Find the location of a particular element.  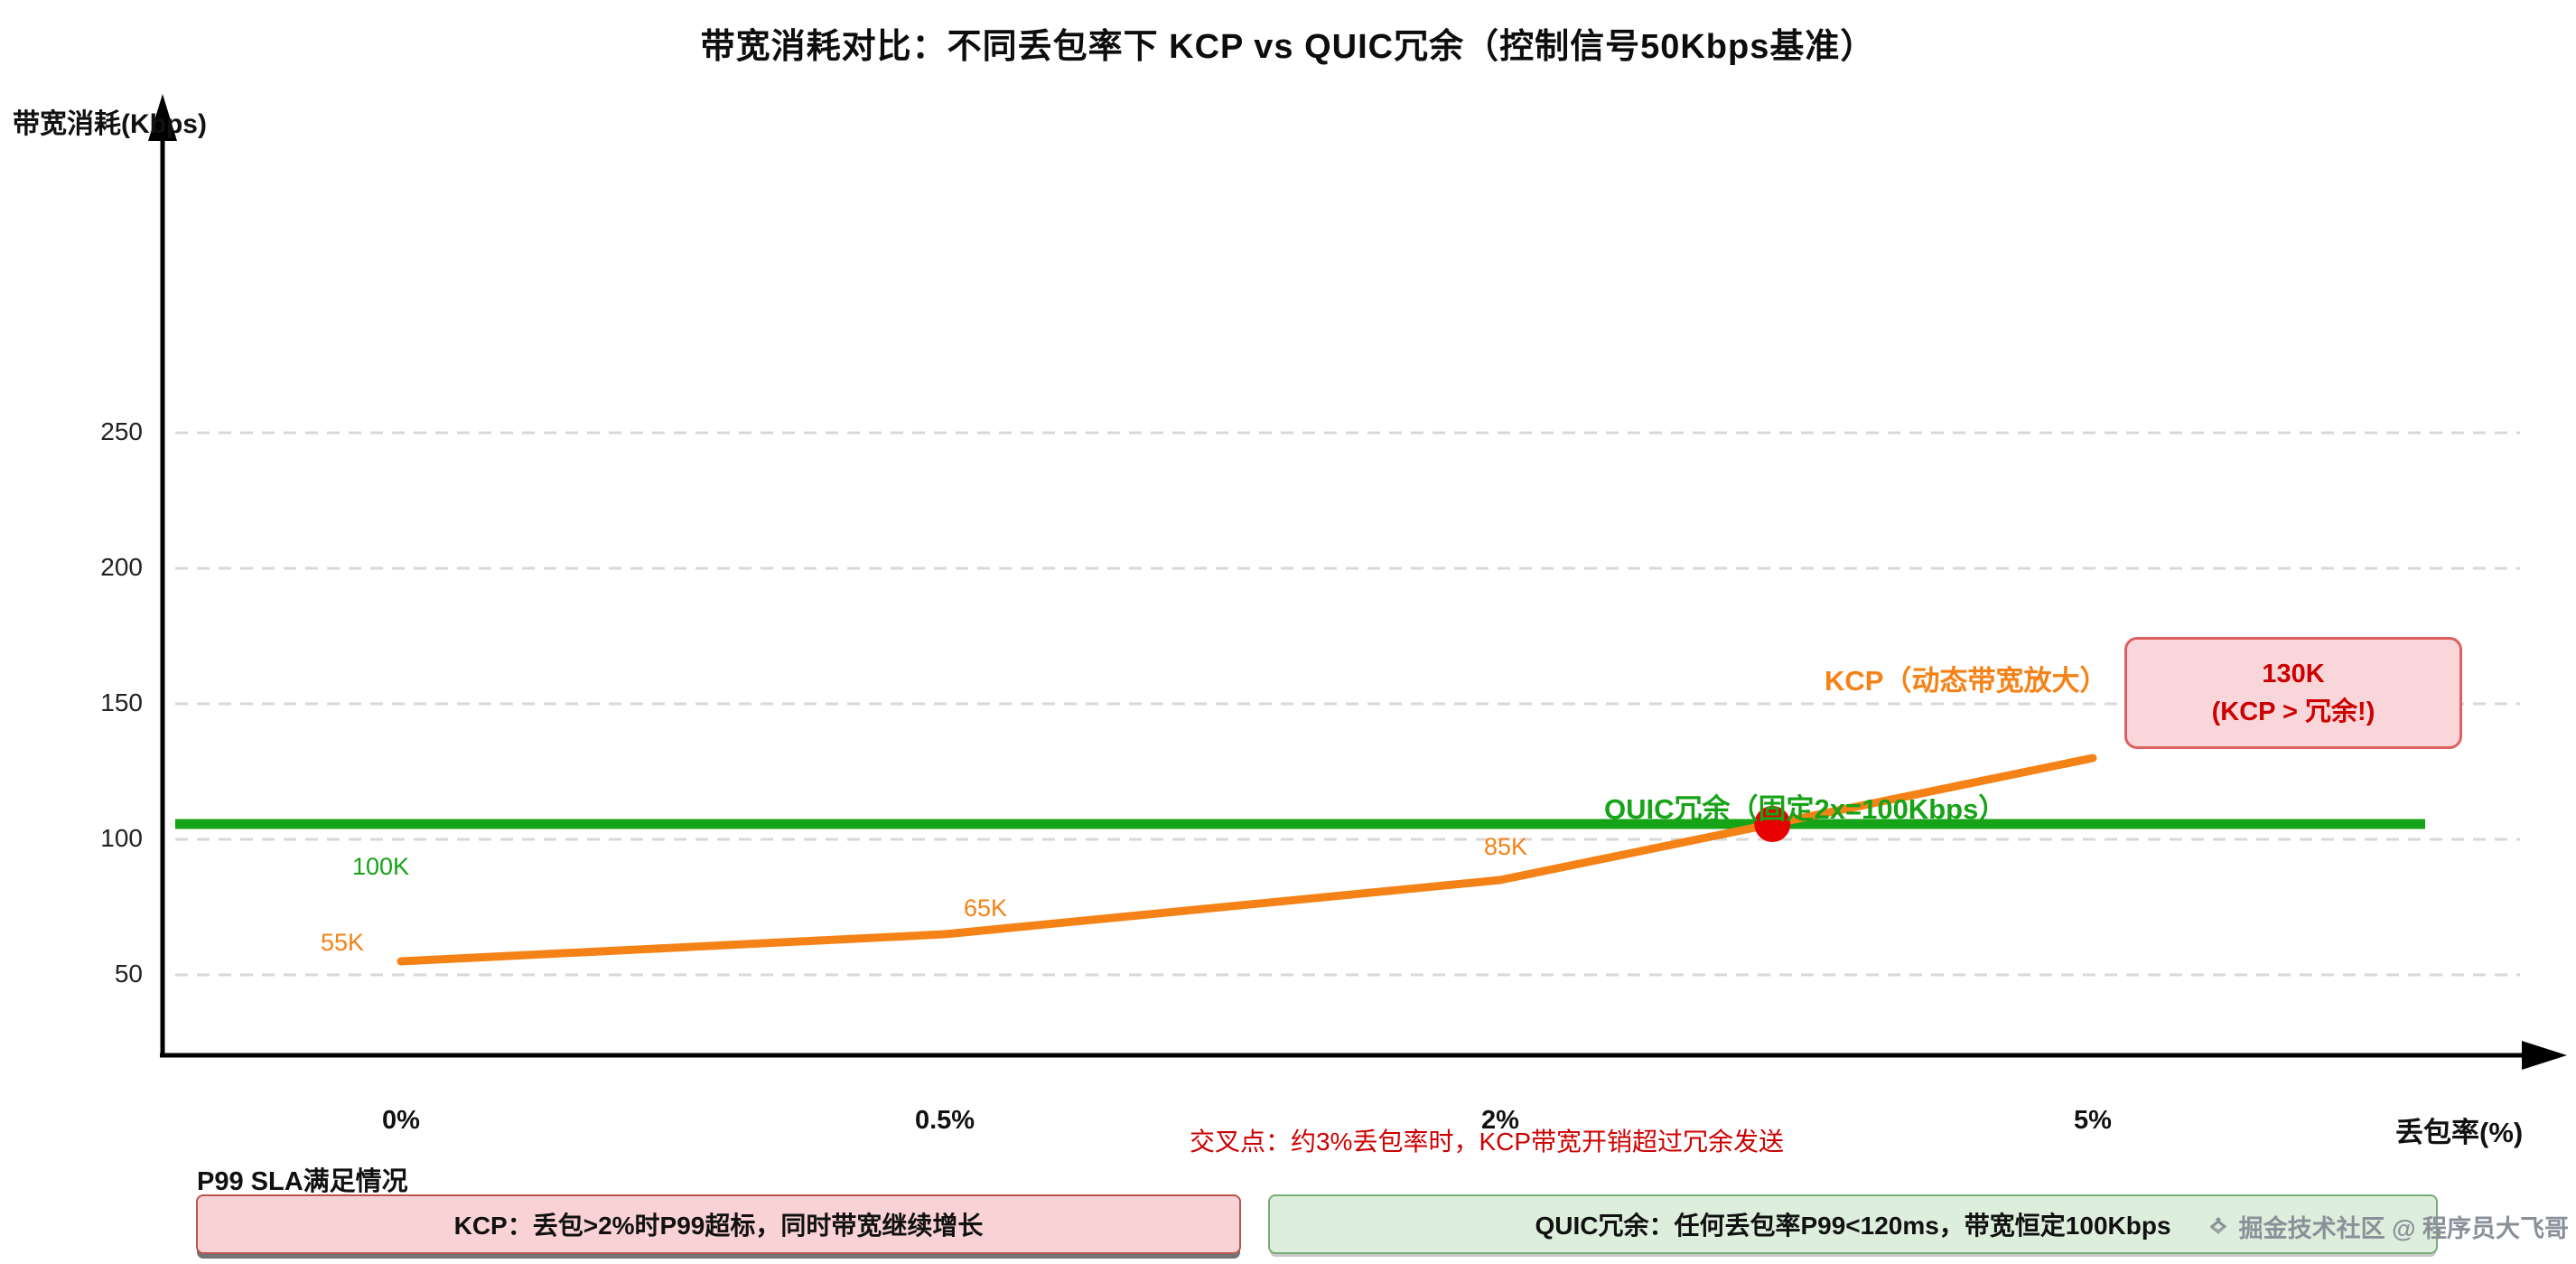

quic-value-label: 100K is located at coordinates (381, 866).